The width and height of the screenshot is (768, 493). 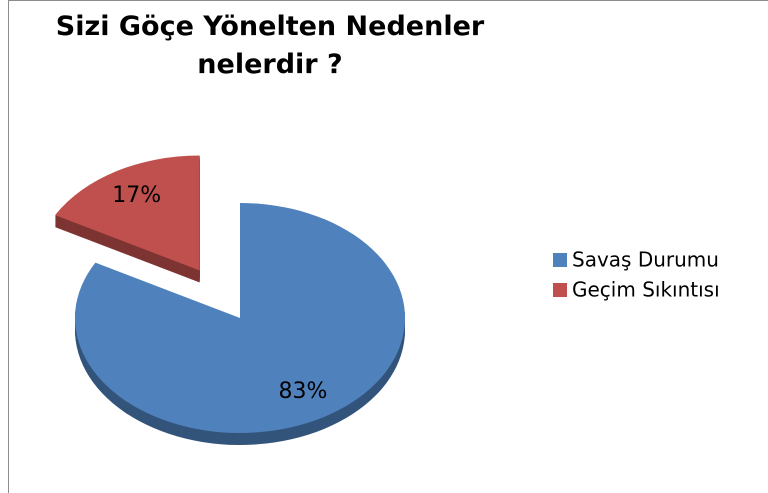 I want to click on legend-label: Geçim Sıkıntısı, so click(x=646, y=290).